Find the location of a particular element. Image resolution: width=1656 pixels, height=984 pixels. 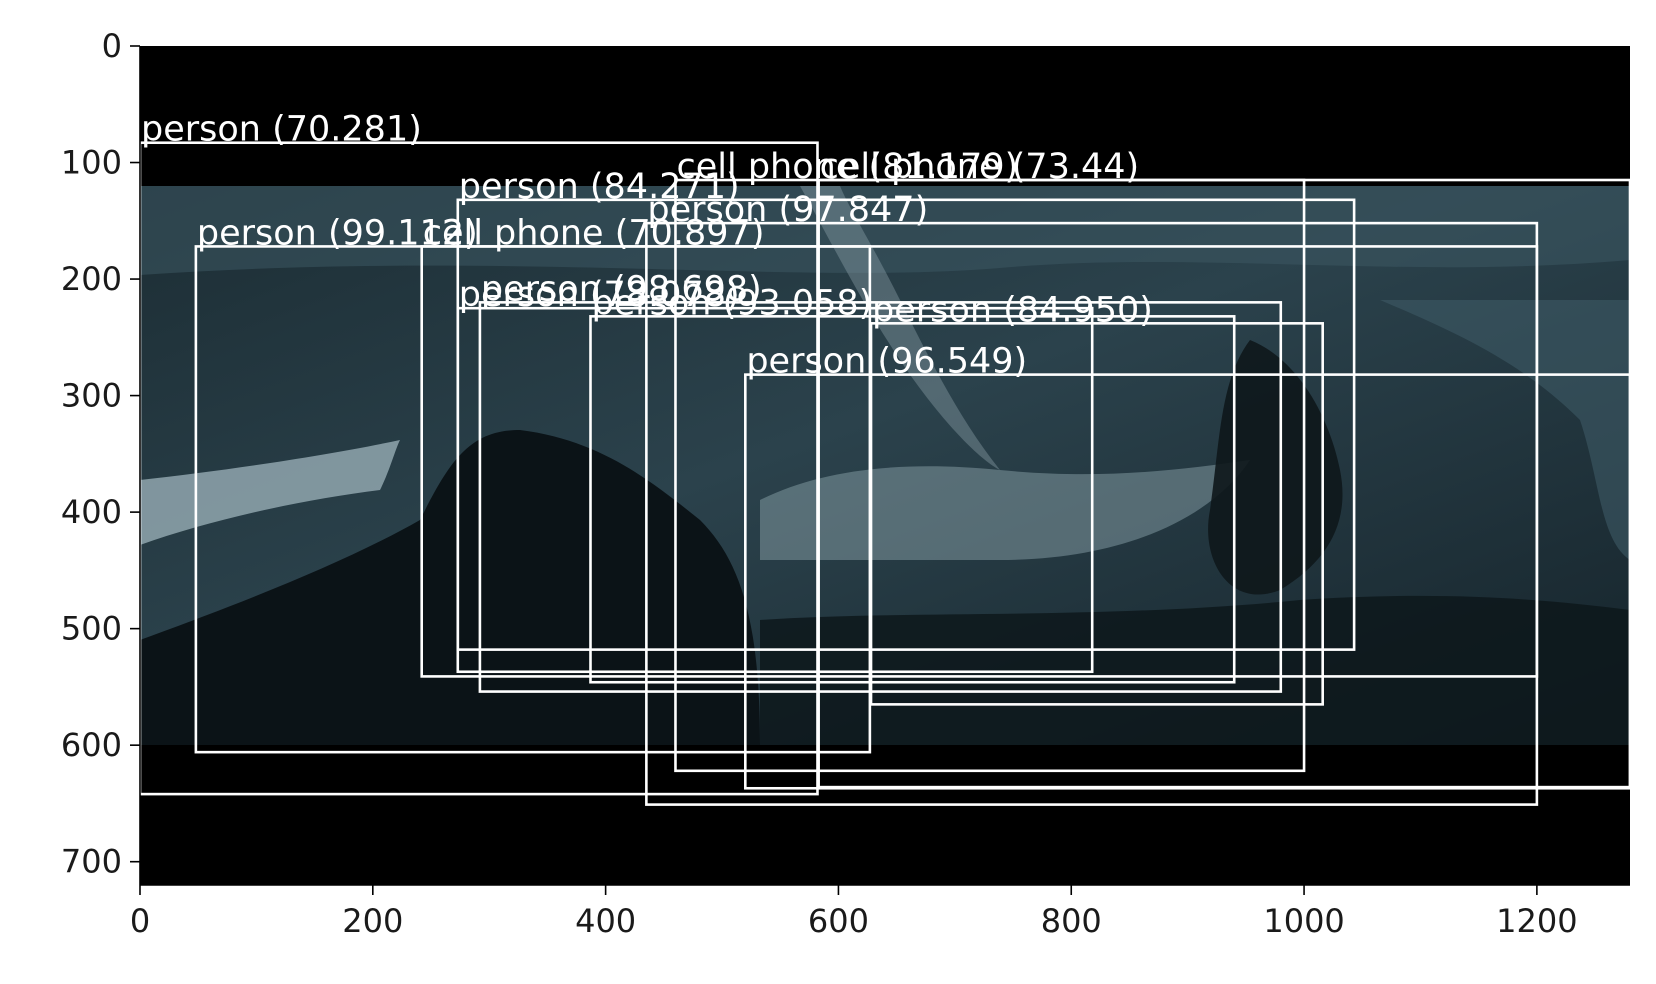

detection-label: person (84.271) is located at coordinates (599, 187).